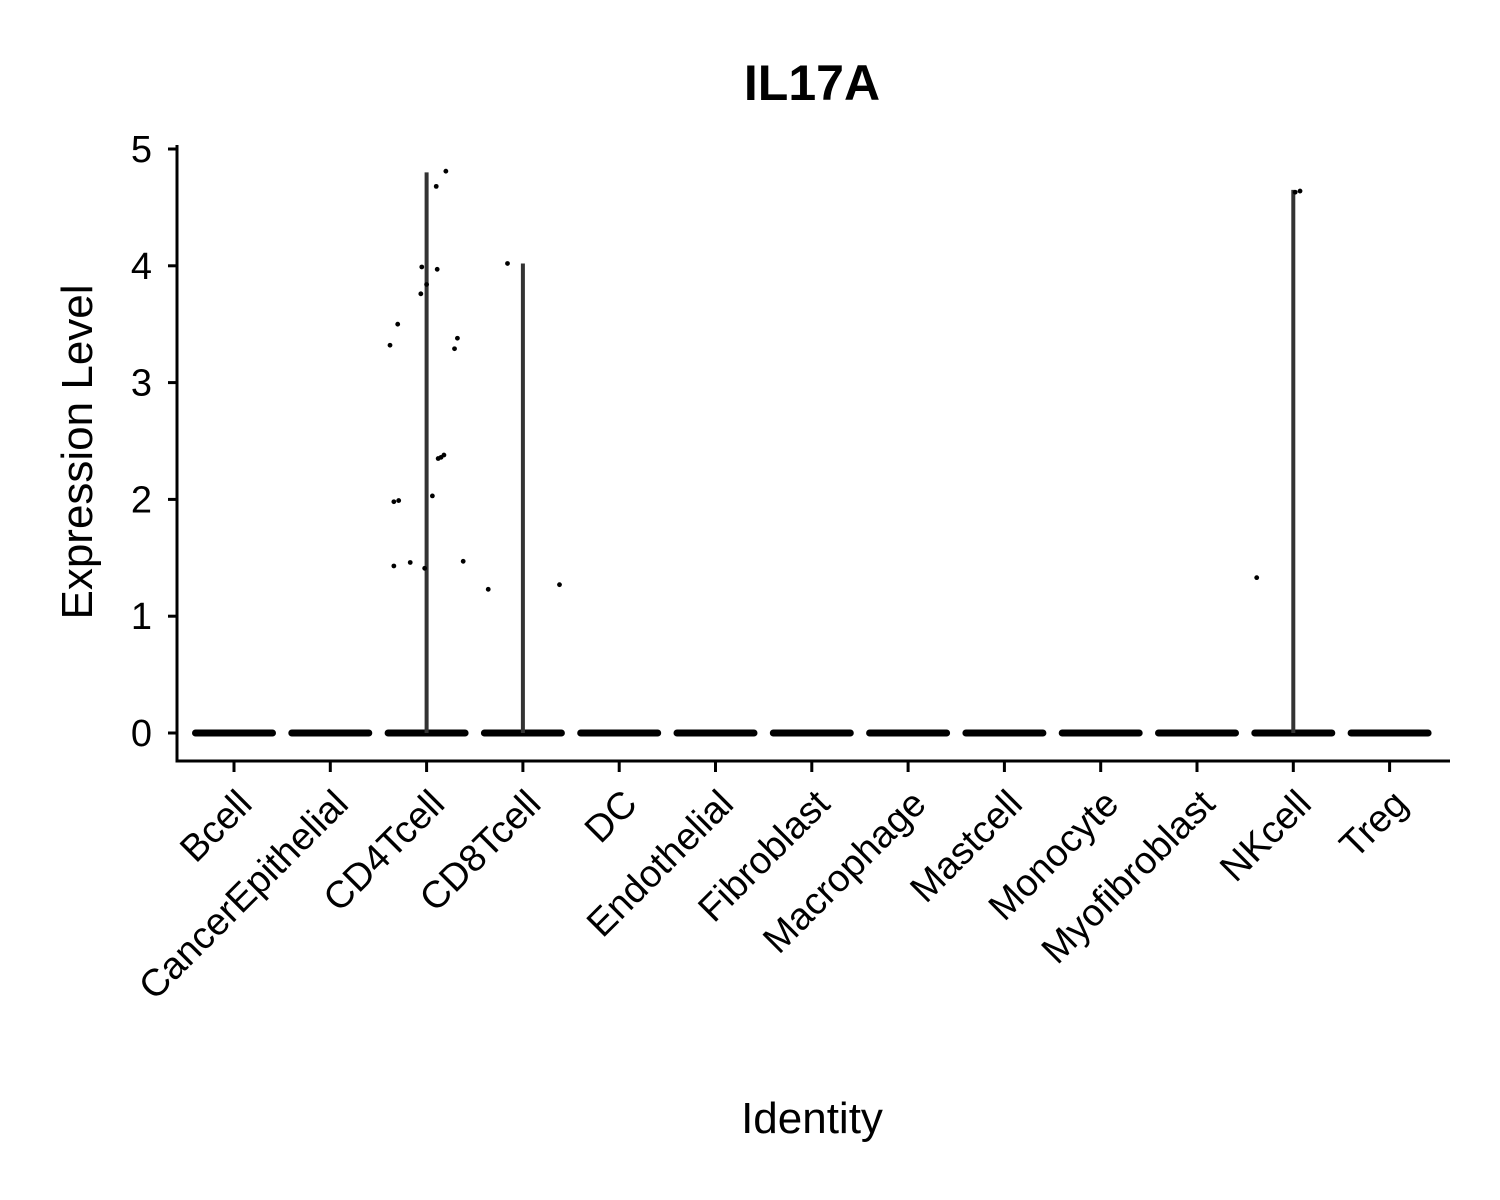 Image resolution: width=1500 pixels, height=1200 pixels. I want to click on y-tick-label-4: 4, so click(141, 267).